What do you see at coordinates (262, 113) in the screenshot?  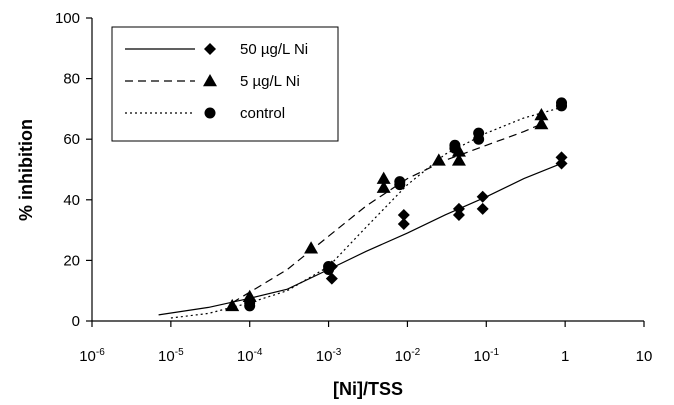 I see `legend-label: control` at bounding box center [262, 113].